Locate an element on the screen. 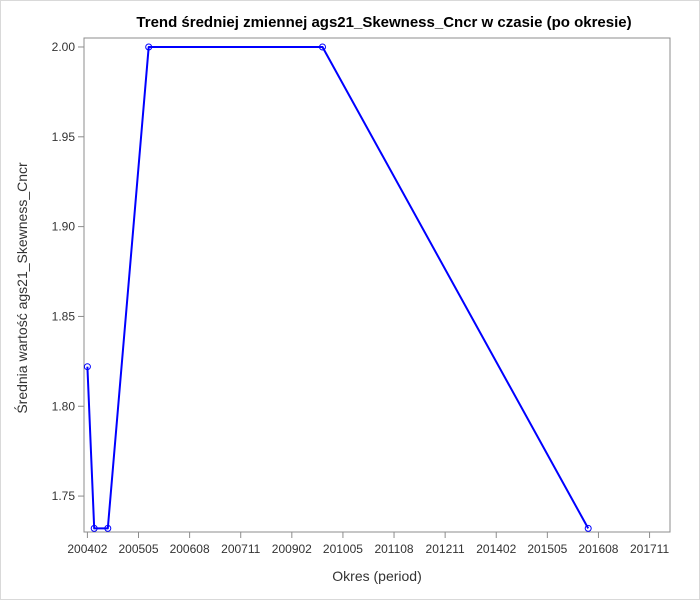 This screenshot has height=600, width=700. y-axis-label: Średnia wartość ags21_Skewness_Cncr is located at coordinates (21, 288).